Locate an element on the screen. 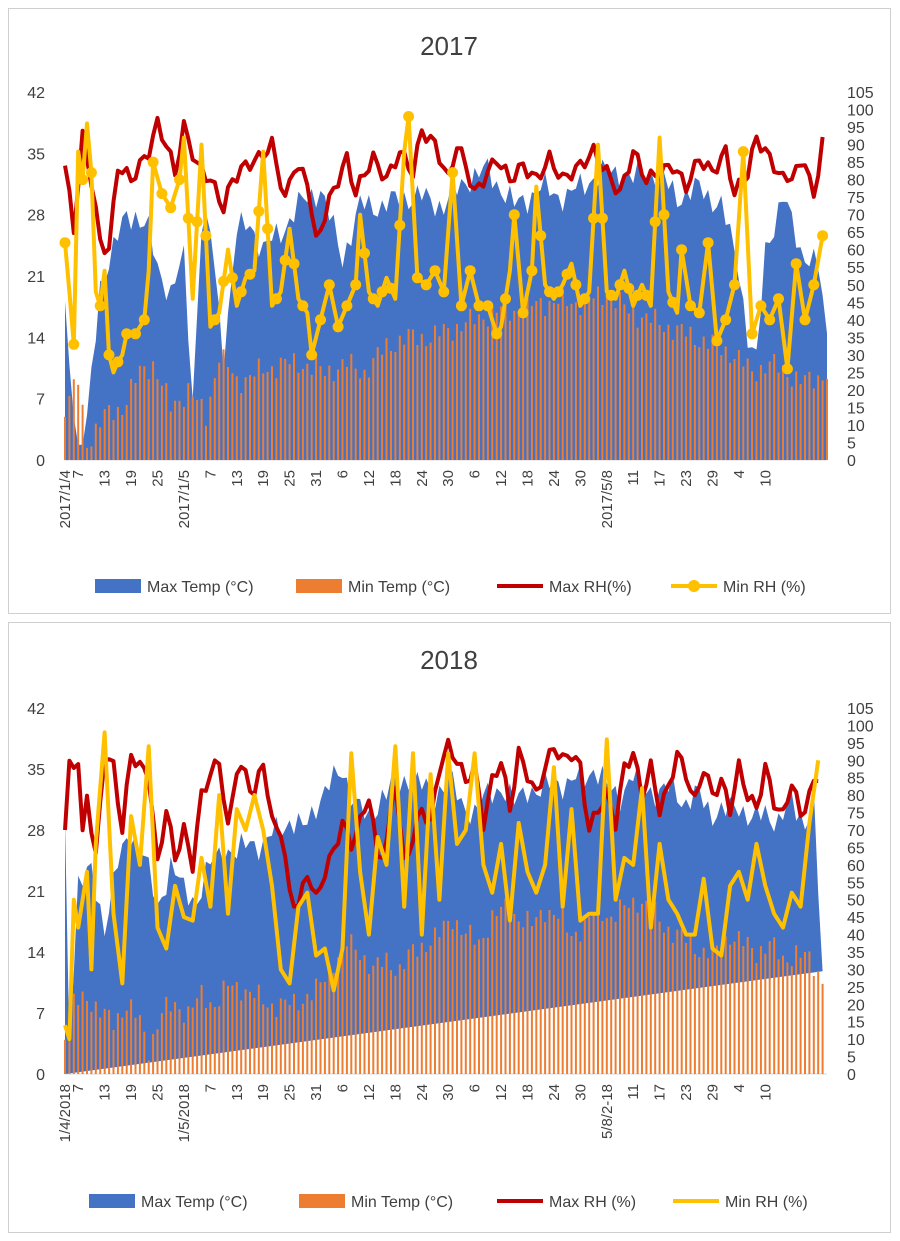  y-right-tick-label: 60 is located at coordinates (856, 866).